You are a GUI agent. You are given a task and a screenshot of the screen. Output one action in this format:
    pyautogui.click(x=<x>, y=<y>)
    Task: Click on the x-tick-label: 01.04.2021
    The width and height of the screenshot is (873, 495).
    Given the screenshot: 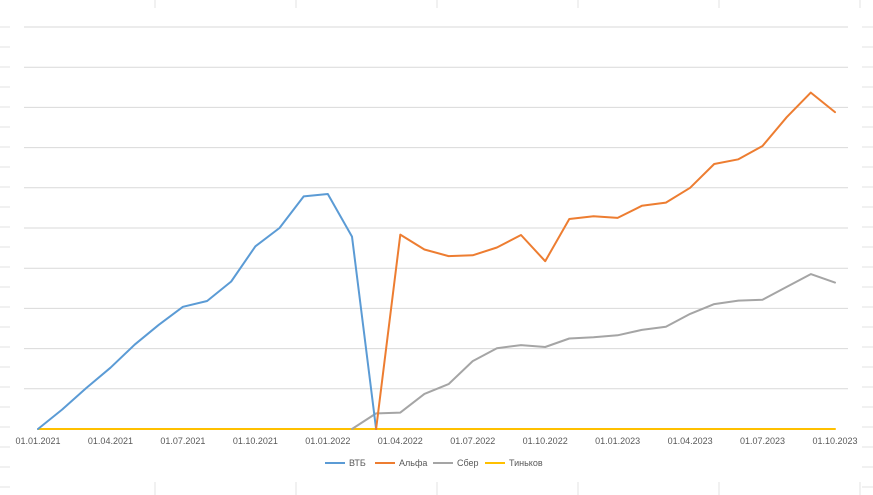 What is the action you would take?
    pyautogui.click(x=110, y=441)
    